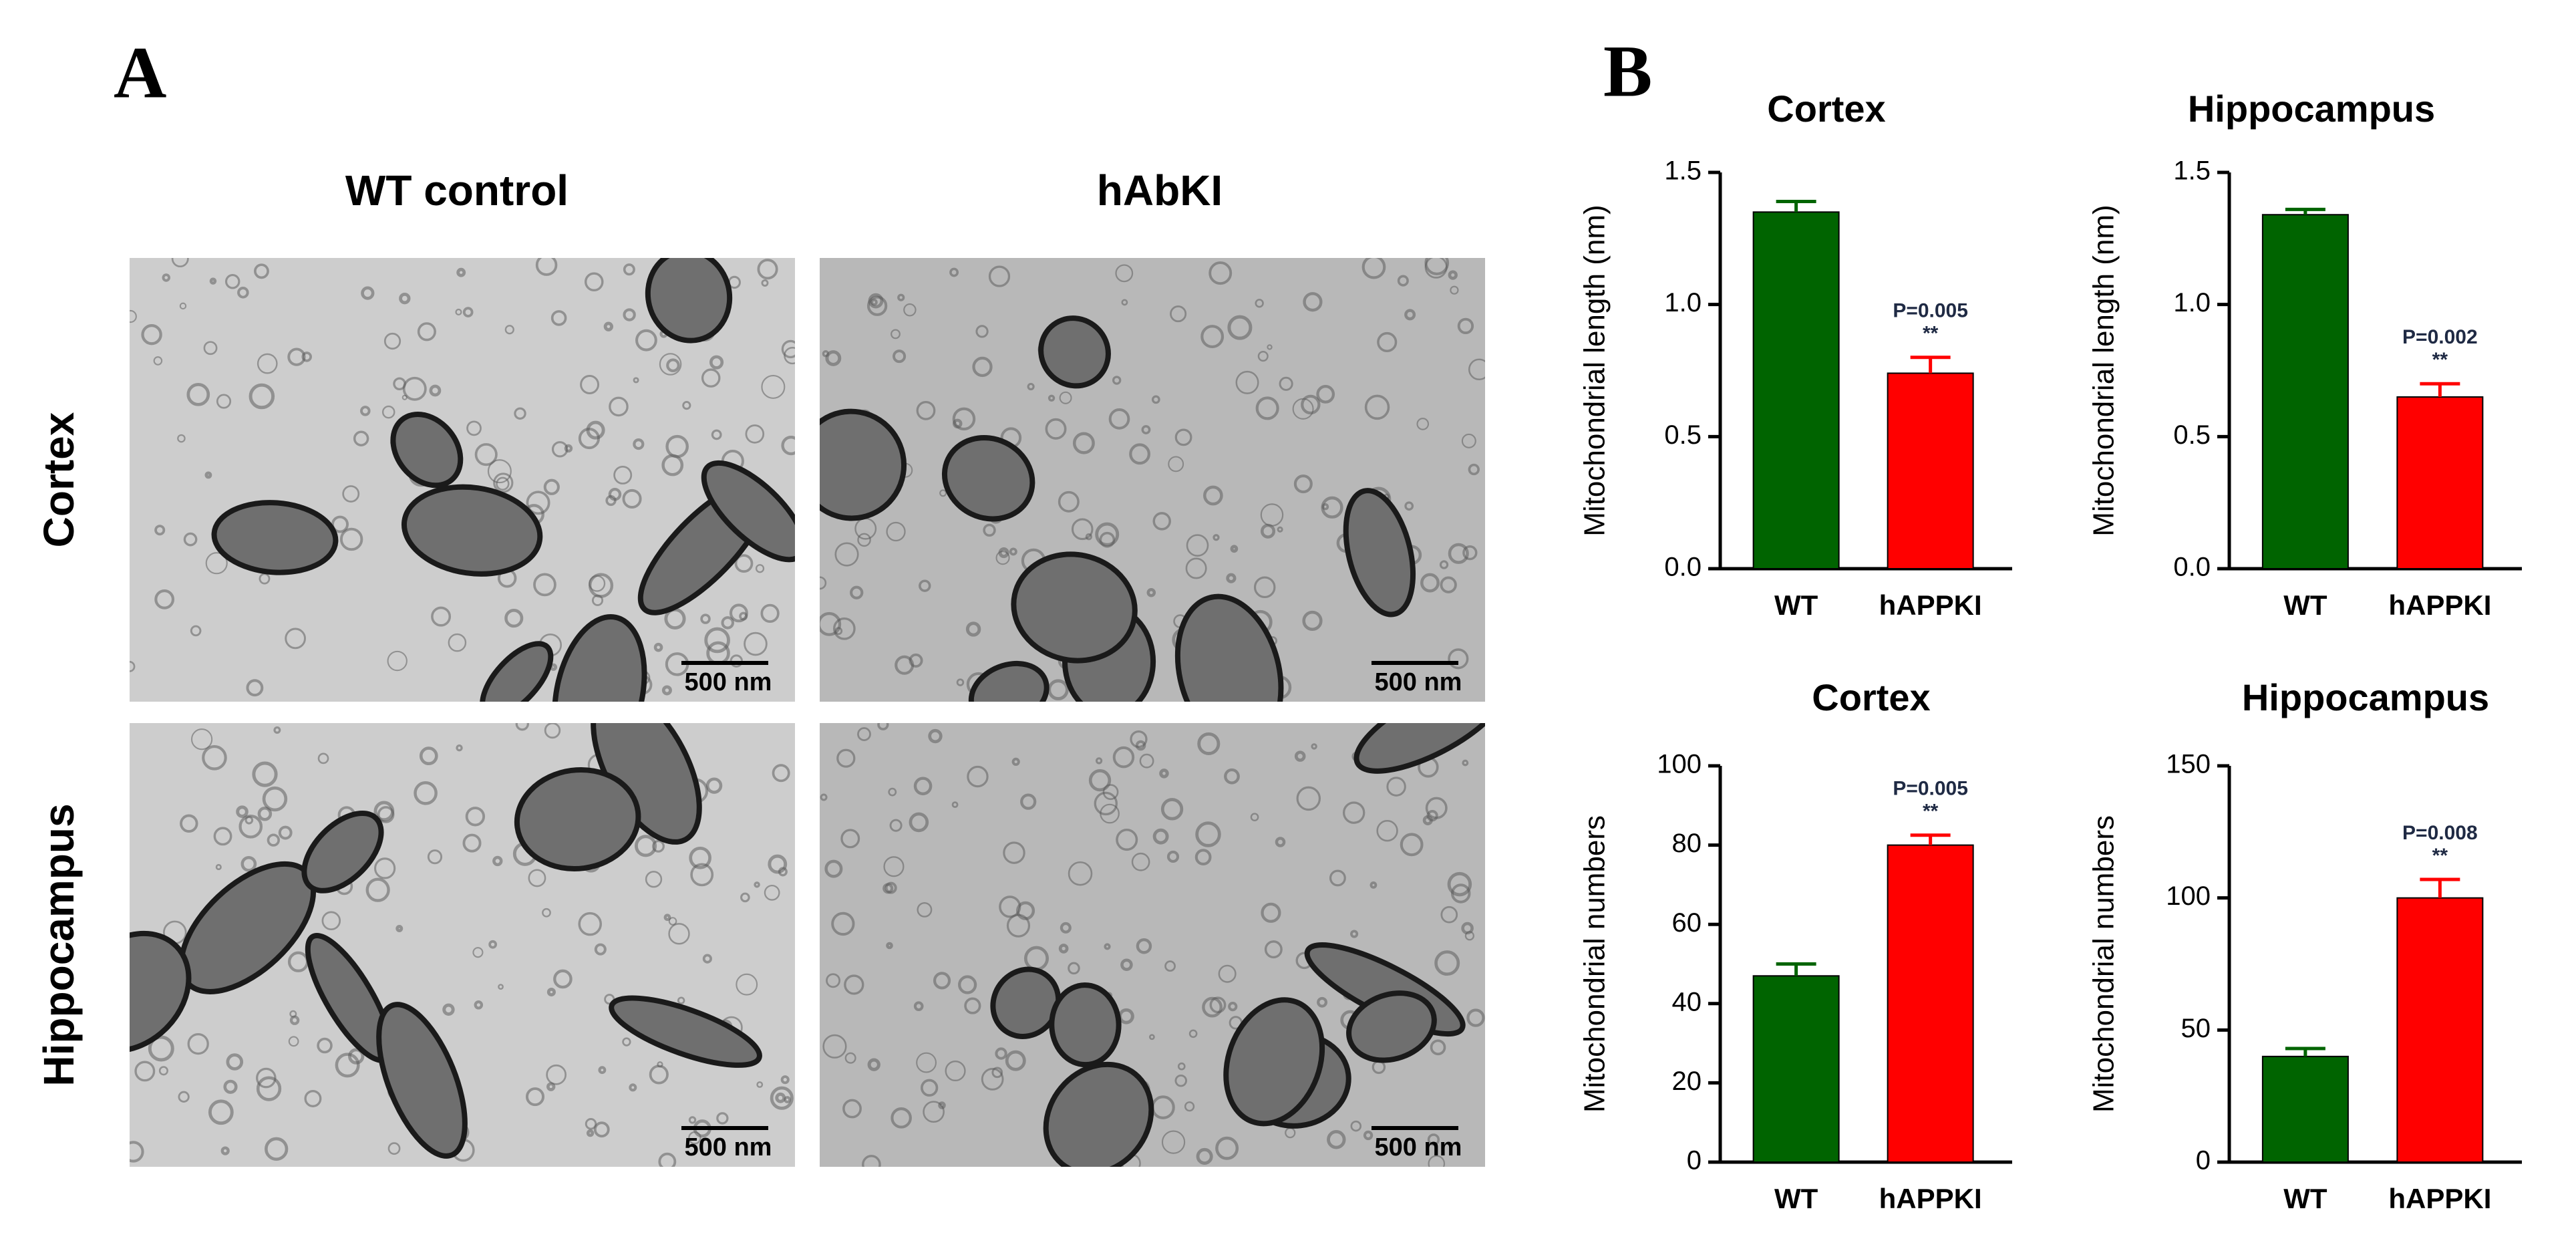  I want to click on row-label: Hippocampus, so click(59, 944).